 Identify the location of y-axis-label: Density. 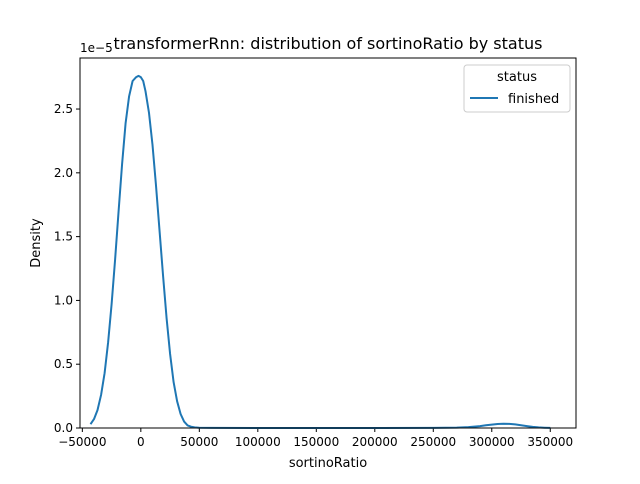
(36, 243).